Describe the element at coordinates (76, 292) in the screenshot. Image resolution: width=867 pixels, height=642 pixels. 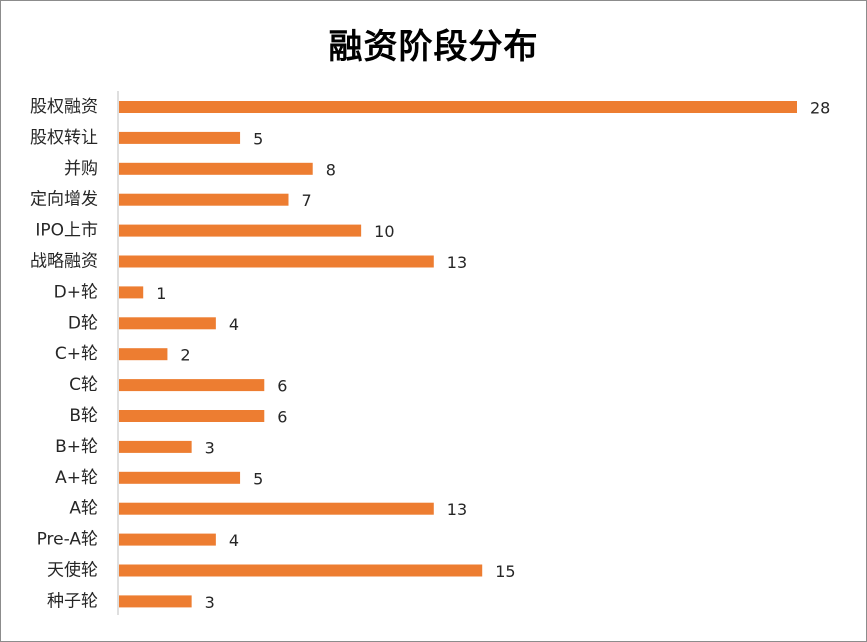
I see `category-label: D+轮` at that location.